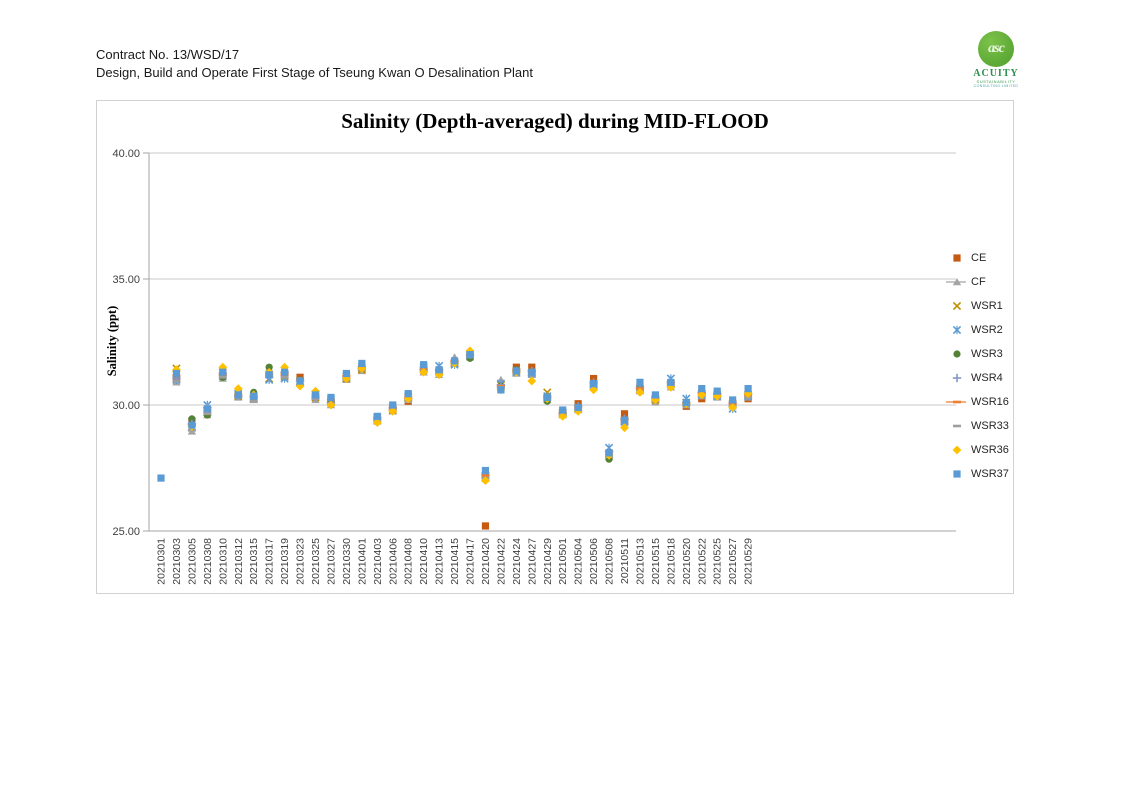 This screenshot has width=1123, height=794. I want to click on x-tick-label: 20210305, so click(192, 561).